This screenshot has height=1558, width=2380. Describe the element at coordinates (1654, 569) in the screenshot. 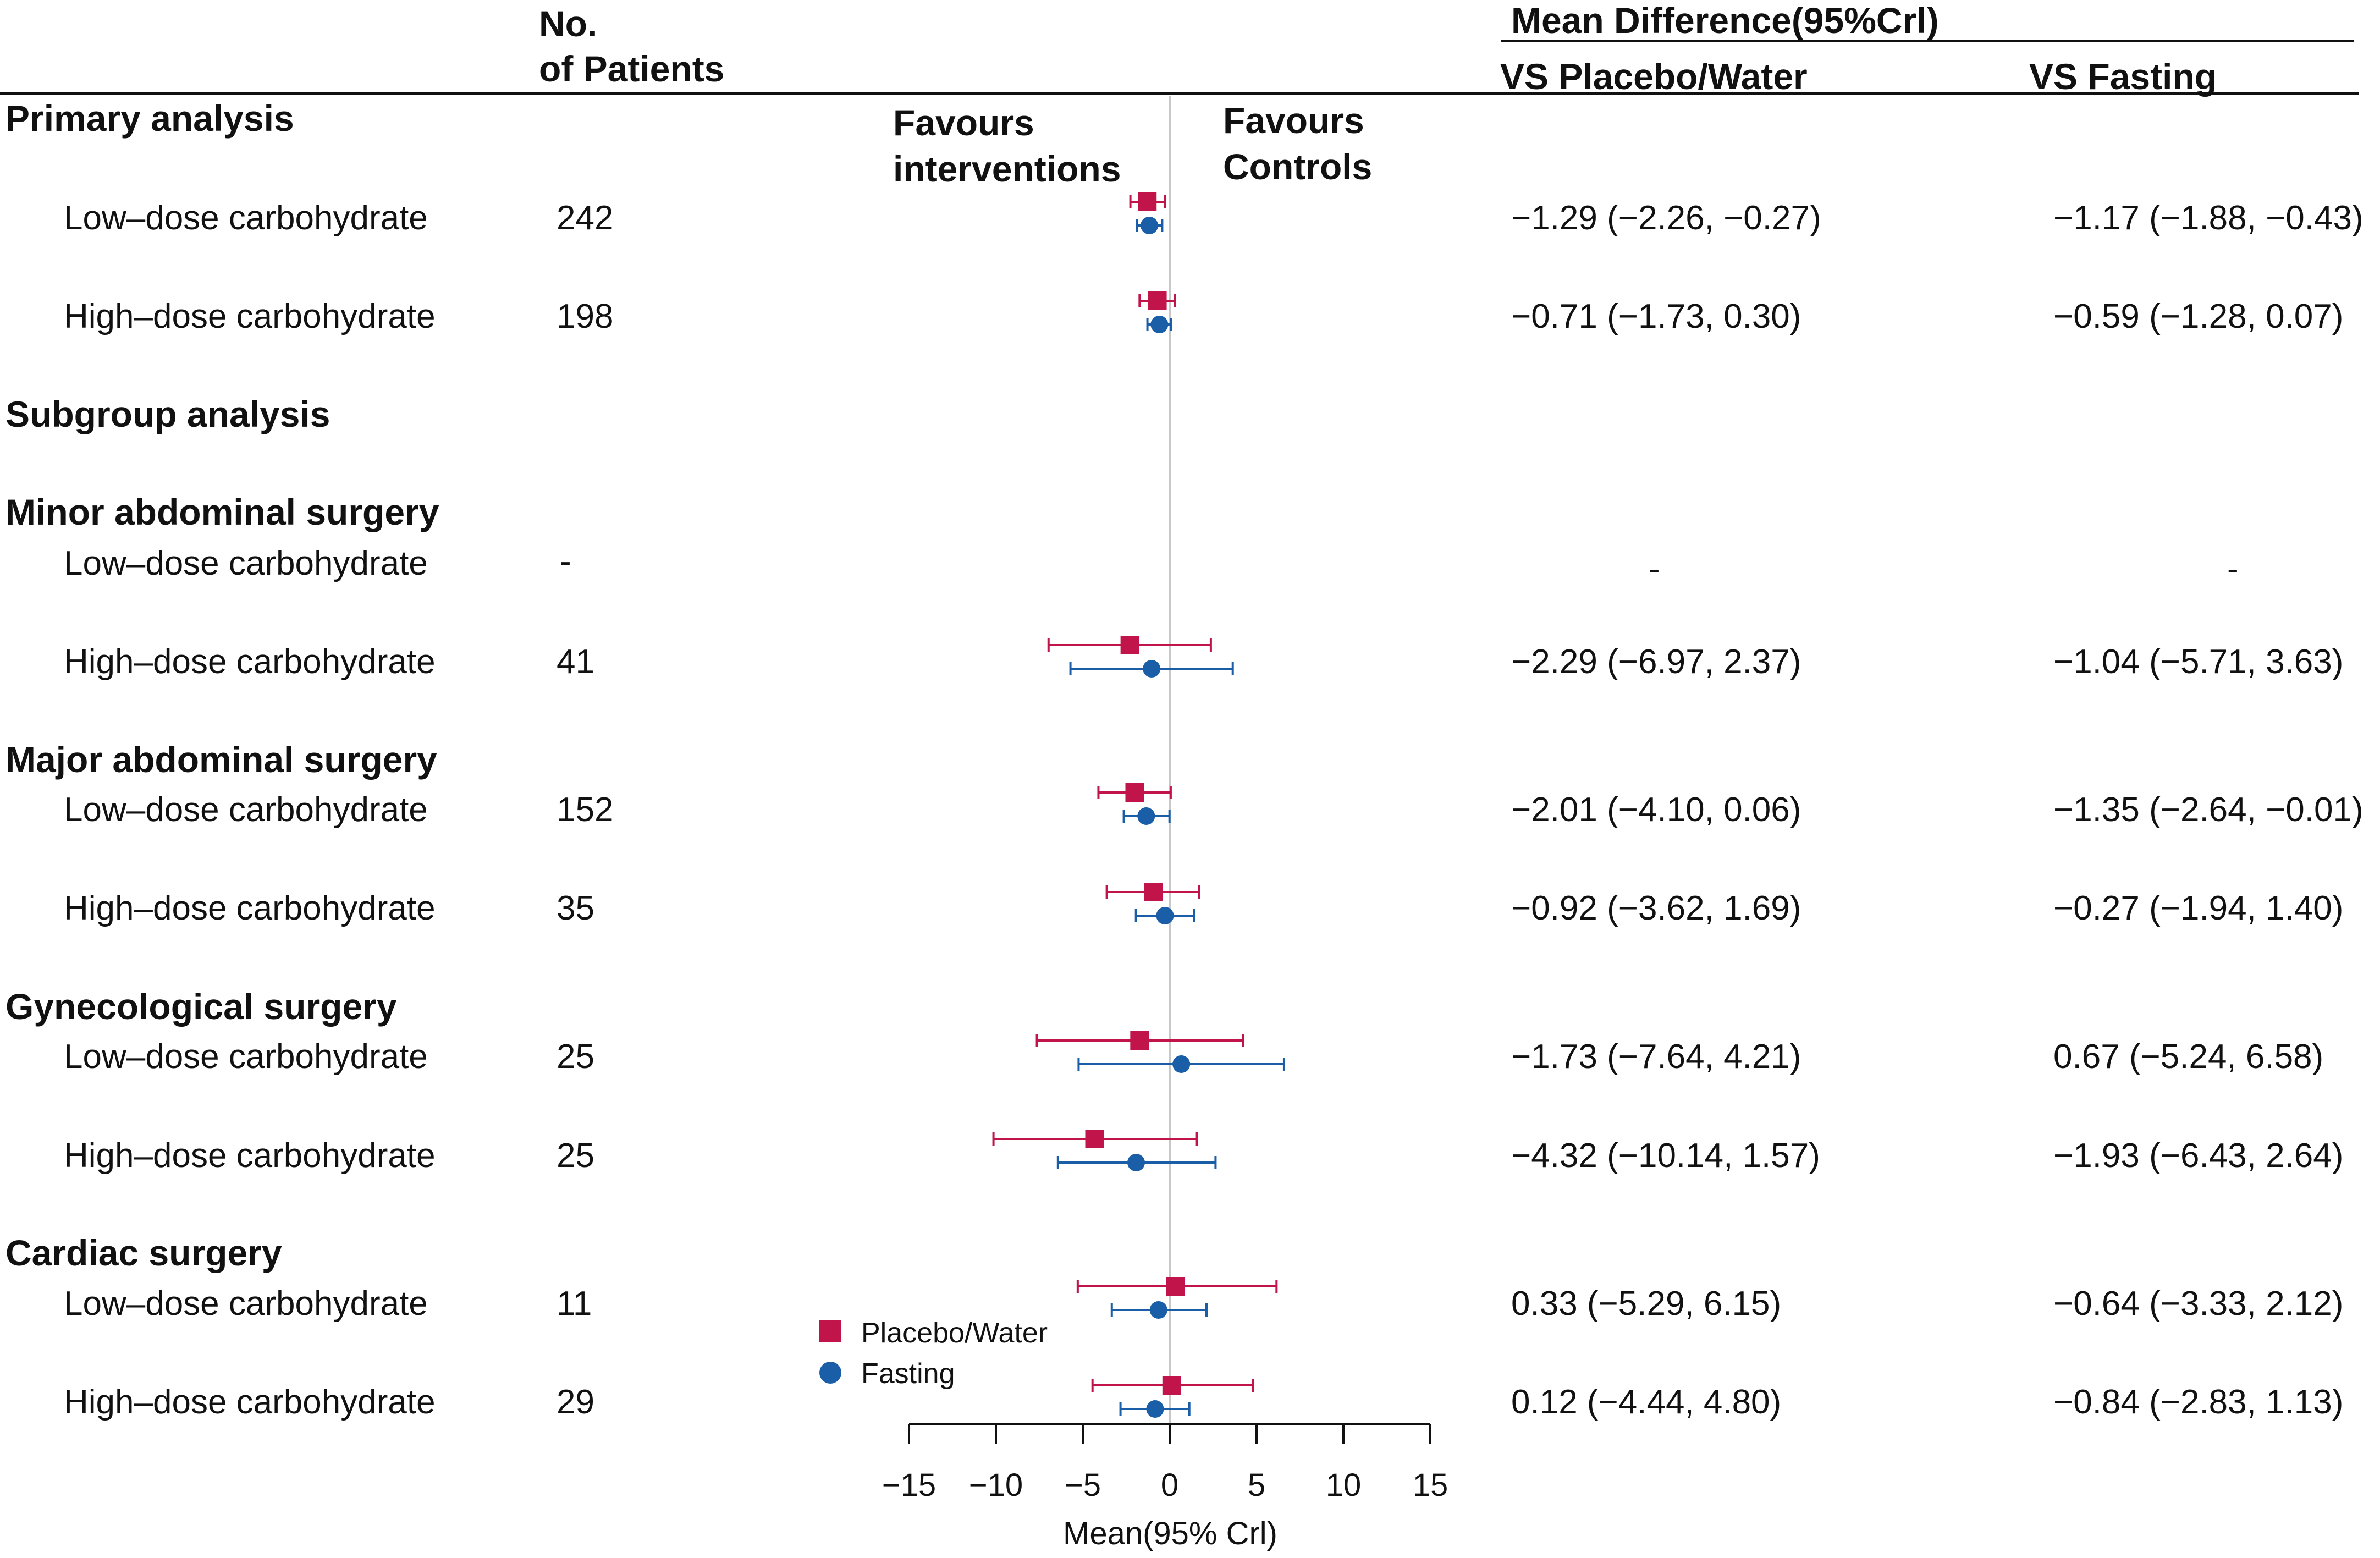

I see `row-placebo-estimate: -` at that location.